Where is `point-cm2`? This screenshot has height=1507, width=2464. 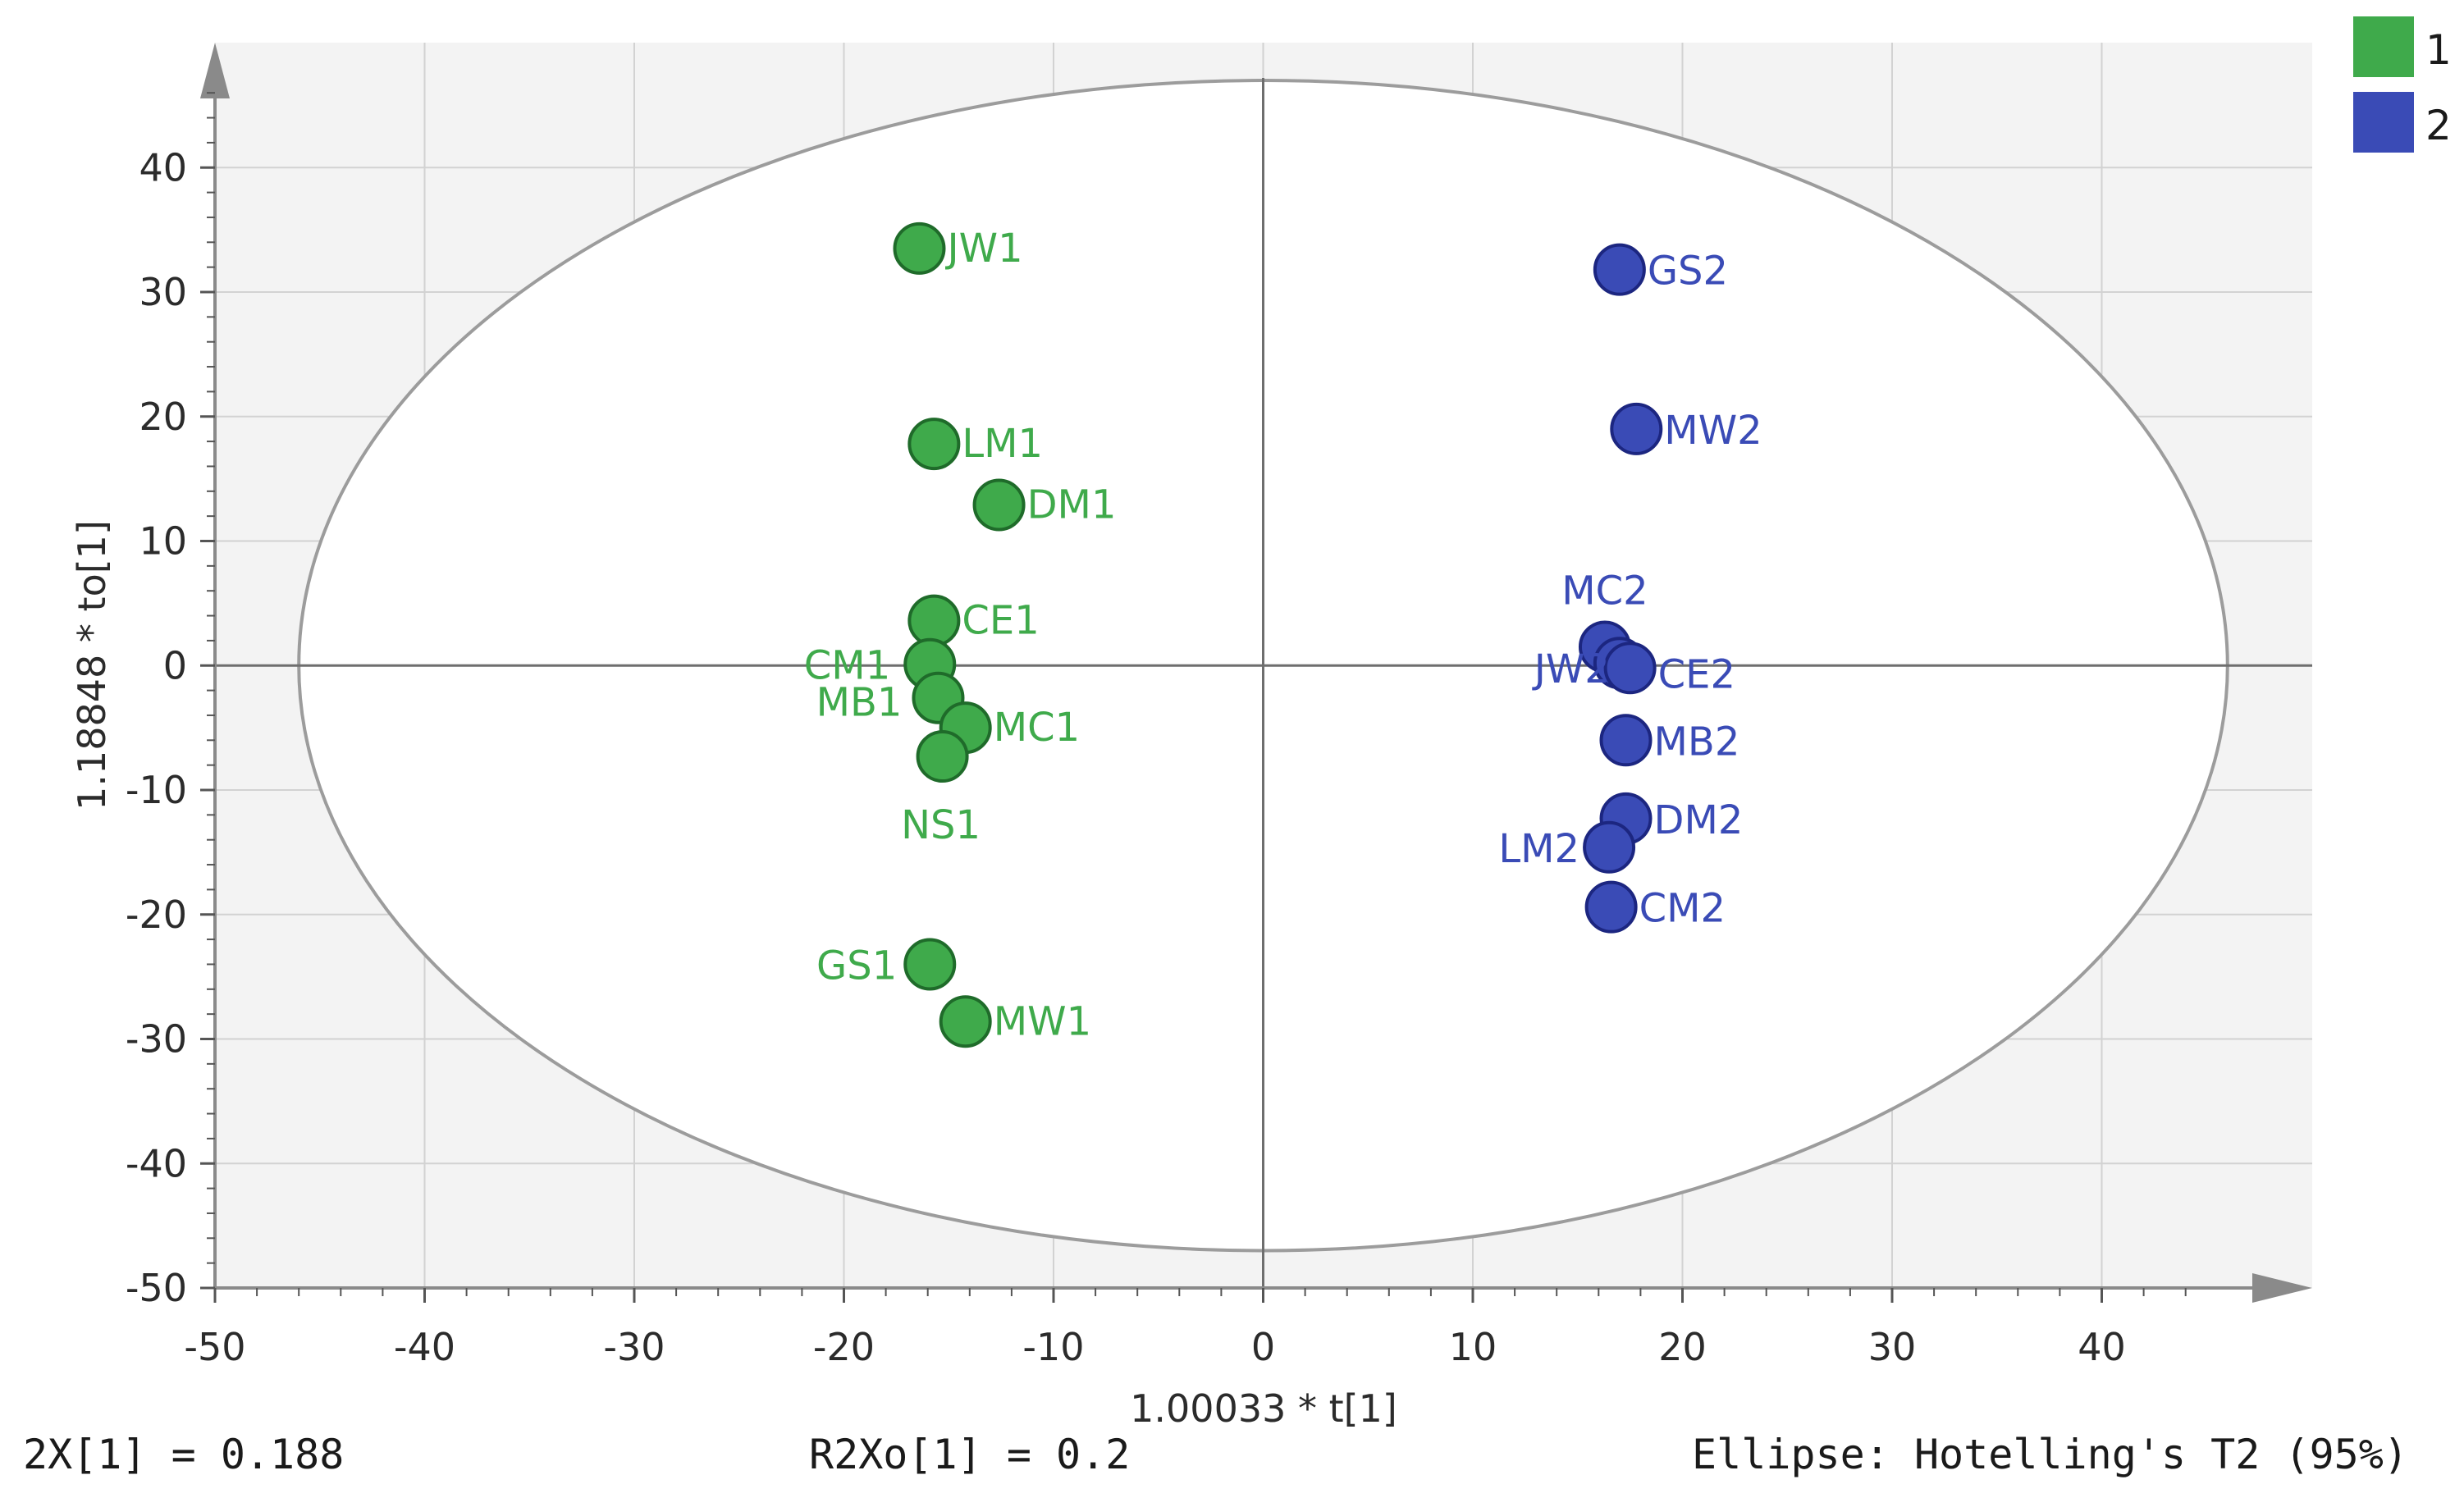 point-cm2 is located at coordinates (1611, 907).